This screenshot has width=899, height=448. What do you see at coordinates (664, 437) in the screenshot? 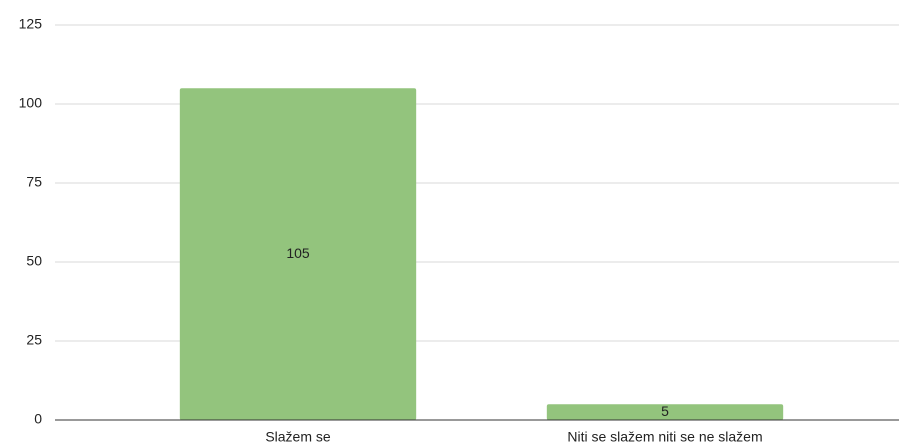
I see `x-tick-label: Niti se slažem niti se ne slažem` at bounding box center [664, 437].